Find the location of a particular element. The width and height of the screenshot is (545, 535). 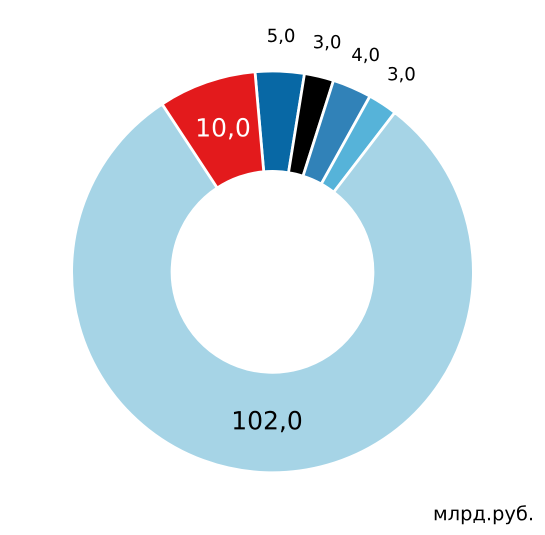

data-label: 102,0 is located at coordinates (268, 421).